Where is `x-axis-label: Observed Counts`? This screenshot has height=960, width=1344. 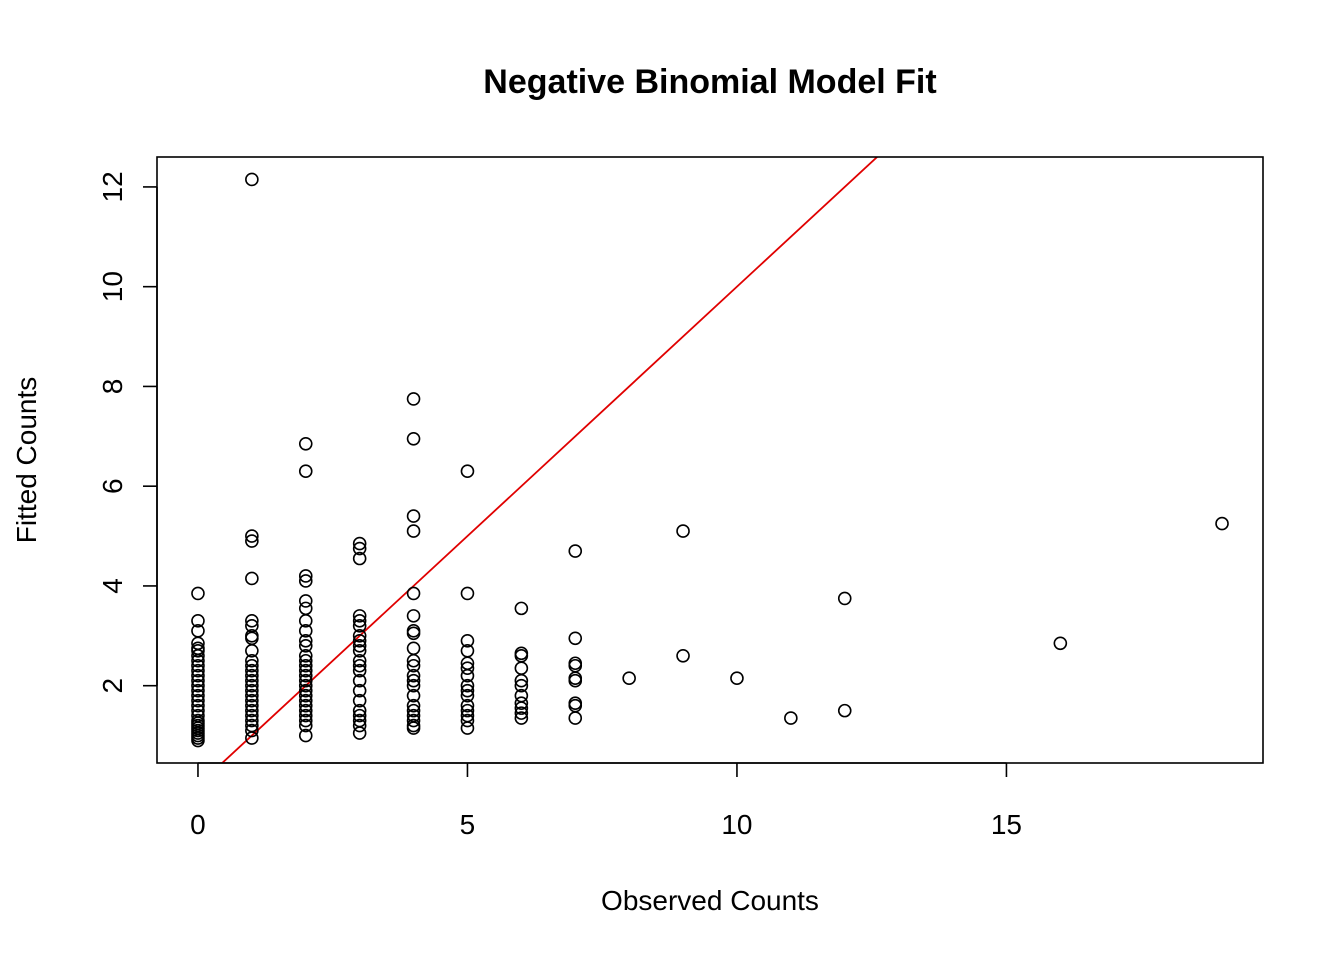
x-axis-label: Observed Counts is located at coordinates (710, 900).